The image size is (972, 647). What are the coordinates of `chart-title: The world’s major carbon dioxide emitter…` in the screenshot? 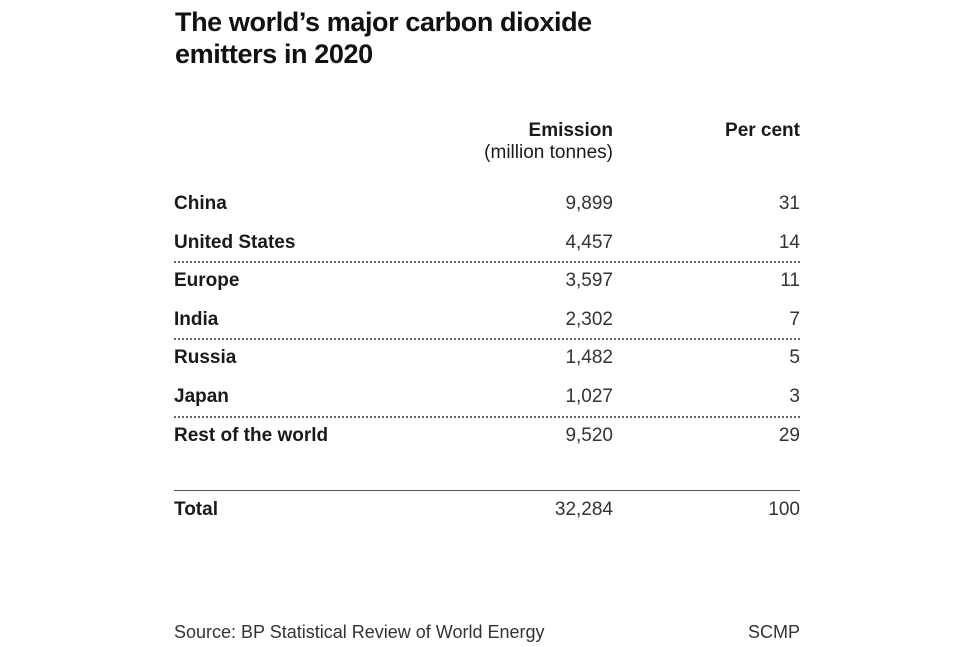 It's located at (383, 38).